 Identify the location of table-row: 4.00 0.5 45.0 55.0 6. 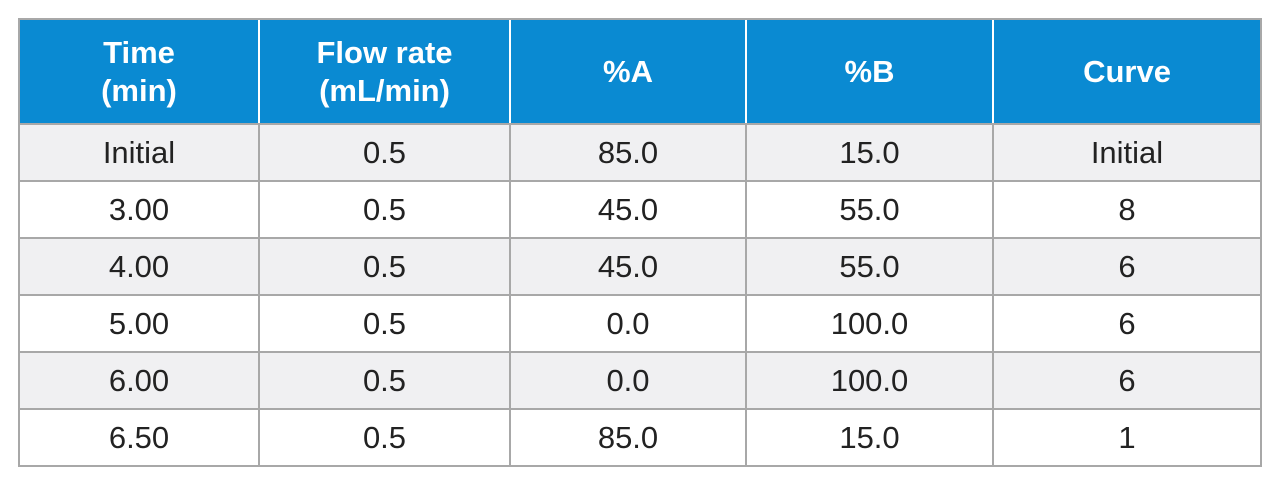
(640, 266).